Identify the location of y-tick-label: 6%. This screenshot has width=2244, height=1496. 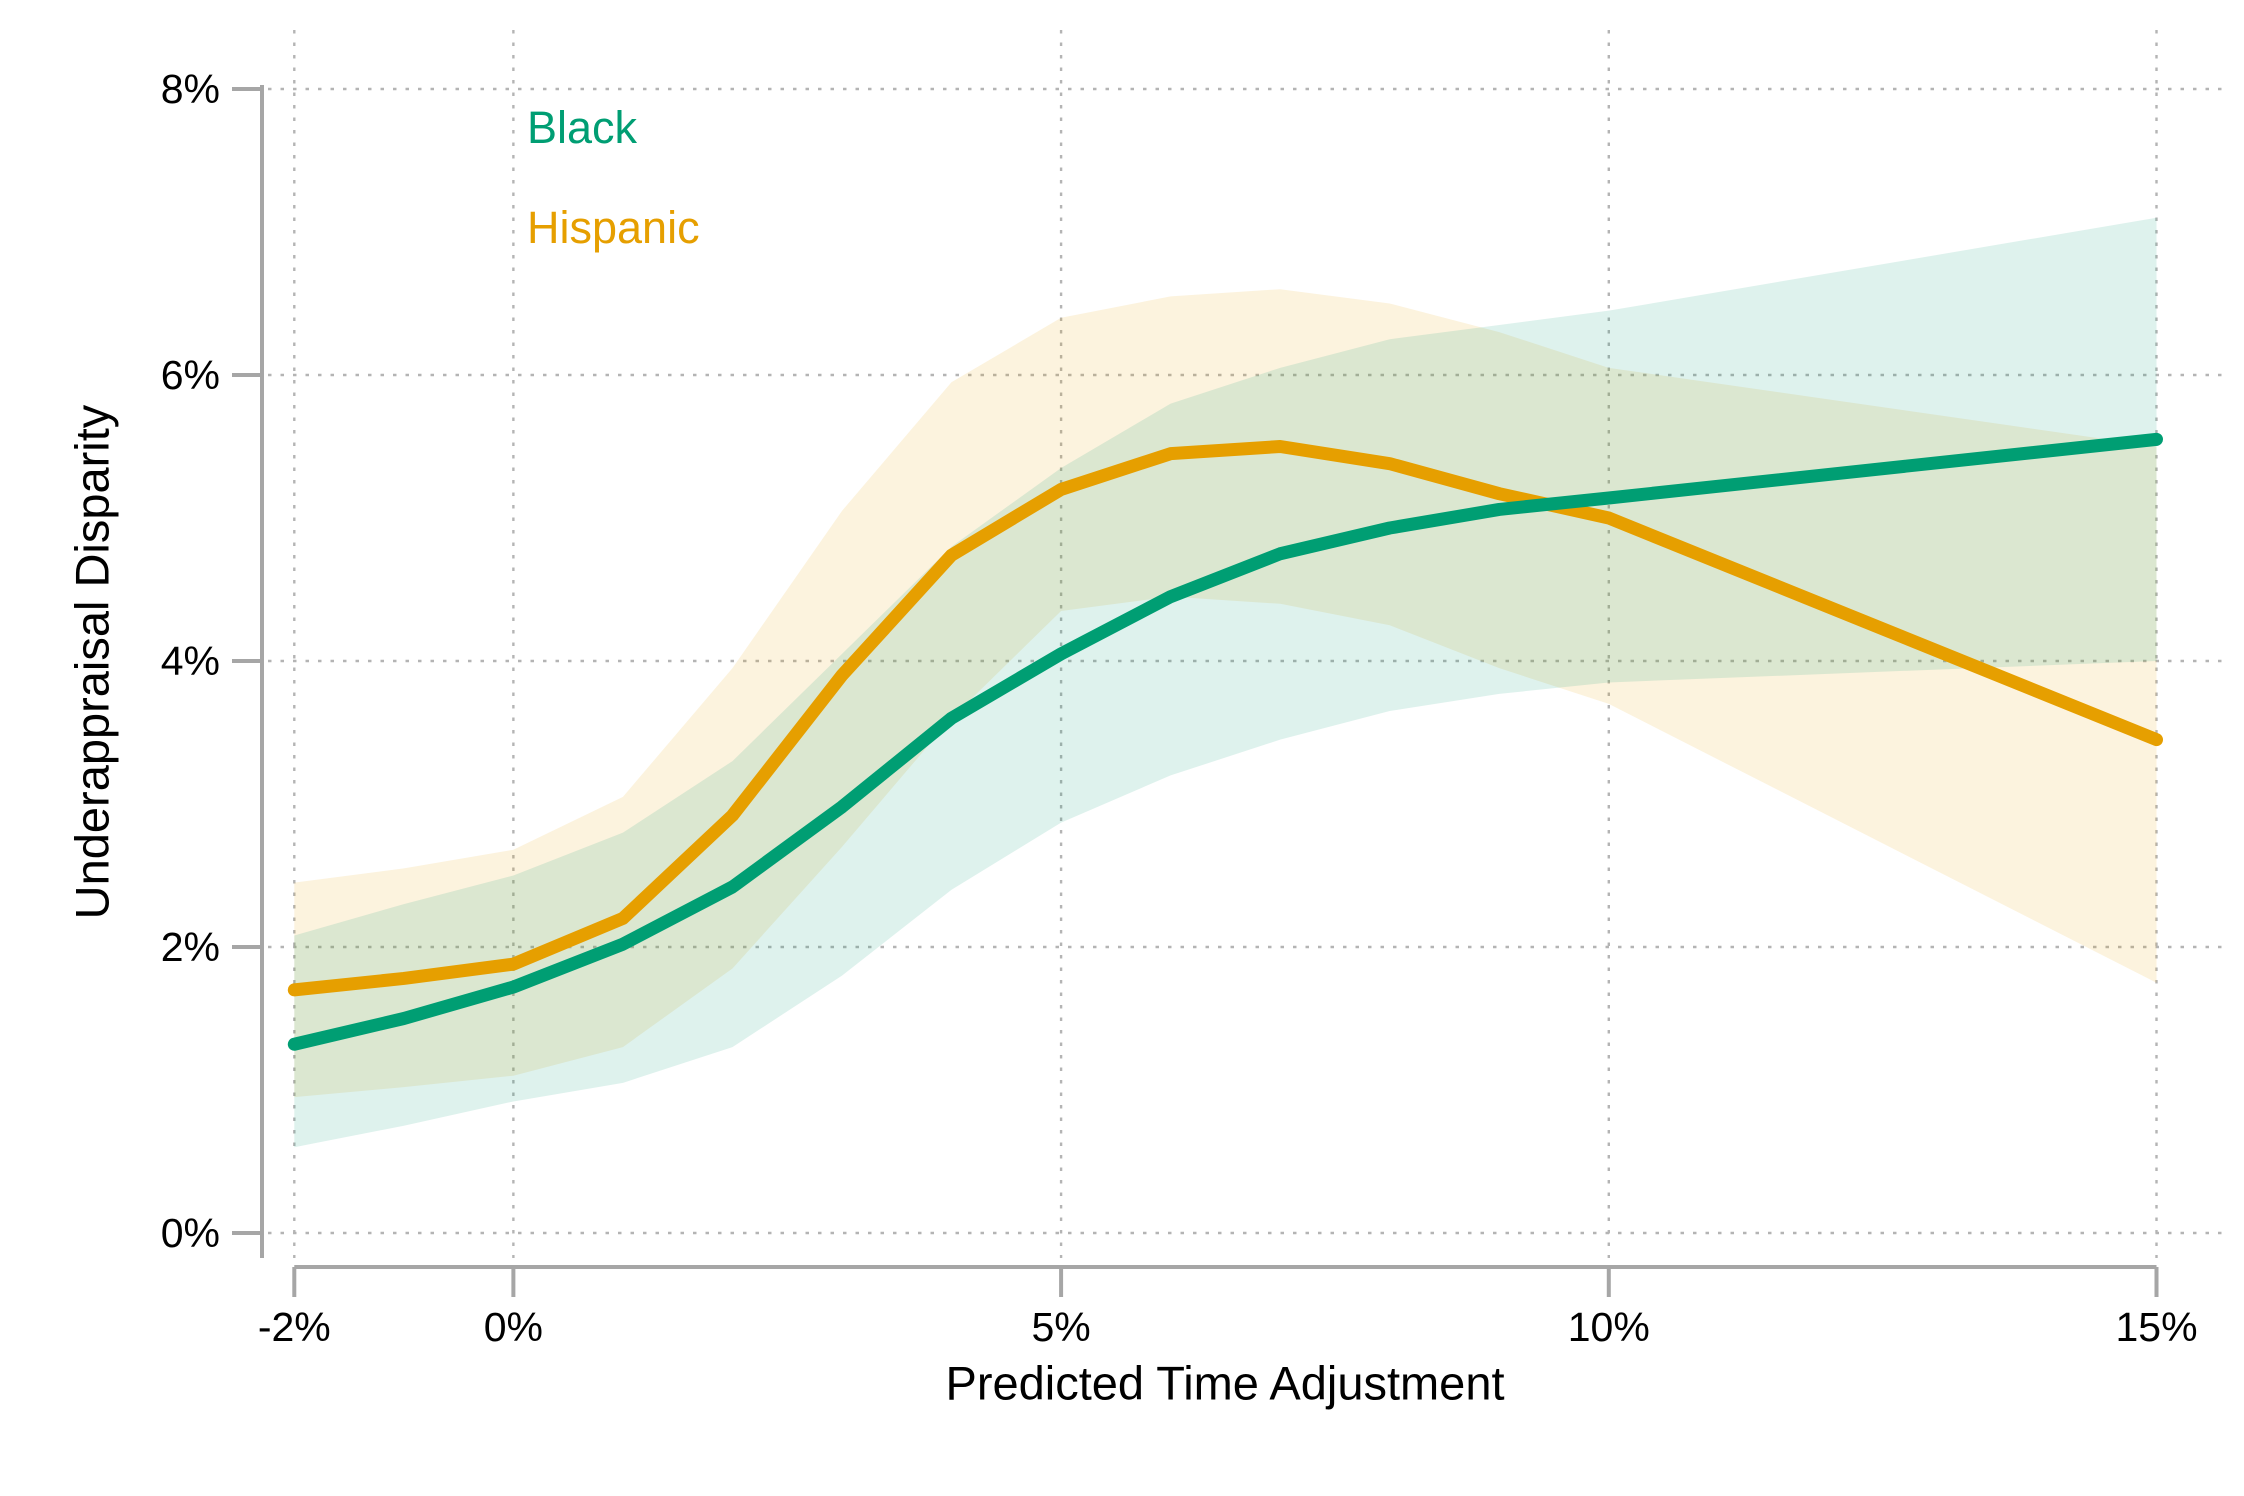
(190, 375).